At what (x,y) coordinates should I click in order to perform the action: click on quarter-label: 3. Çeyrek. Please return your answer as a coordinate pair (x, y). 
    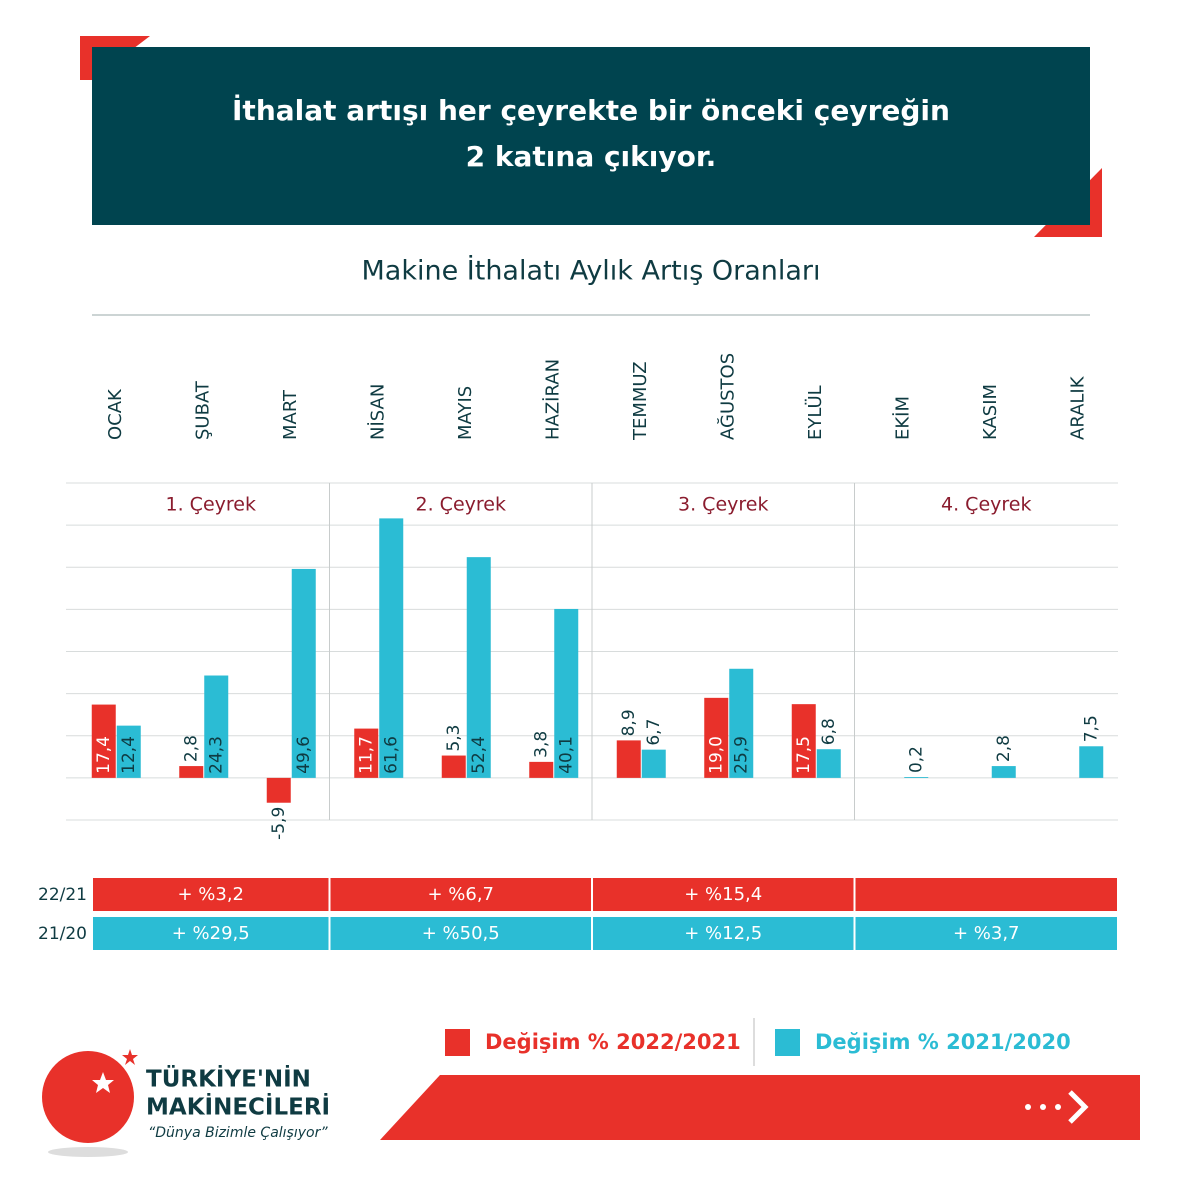
    Looking at the image, I should click on (723, 505).